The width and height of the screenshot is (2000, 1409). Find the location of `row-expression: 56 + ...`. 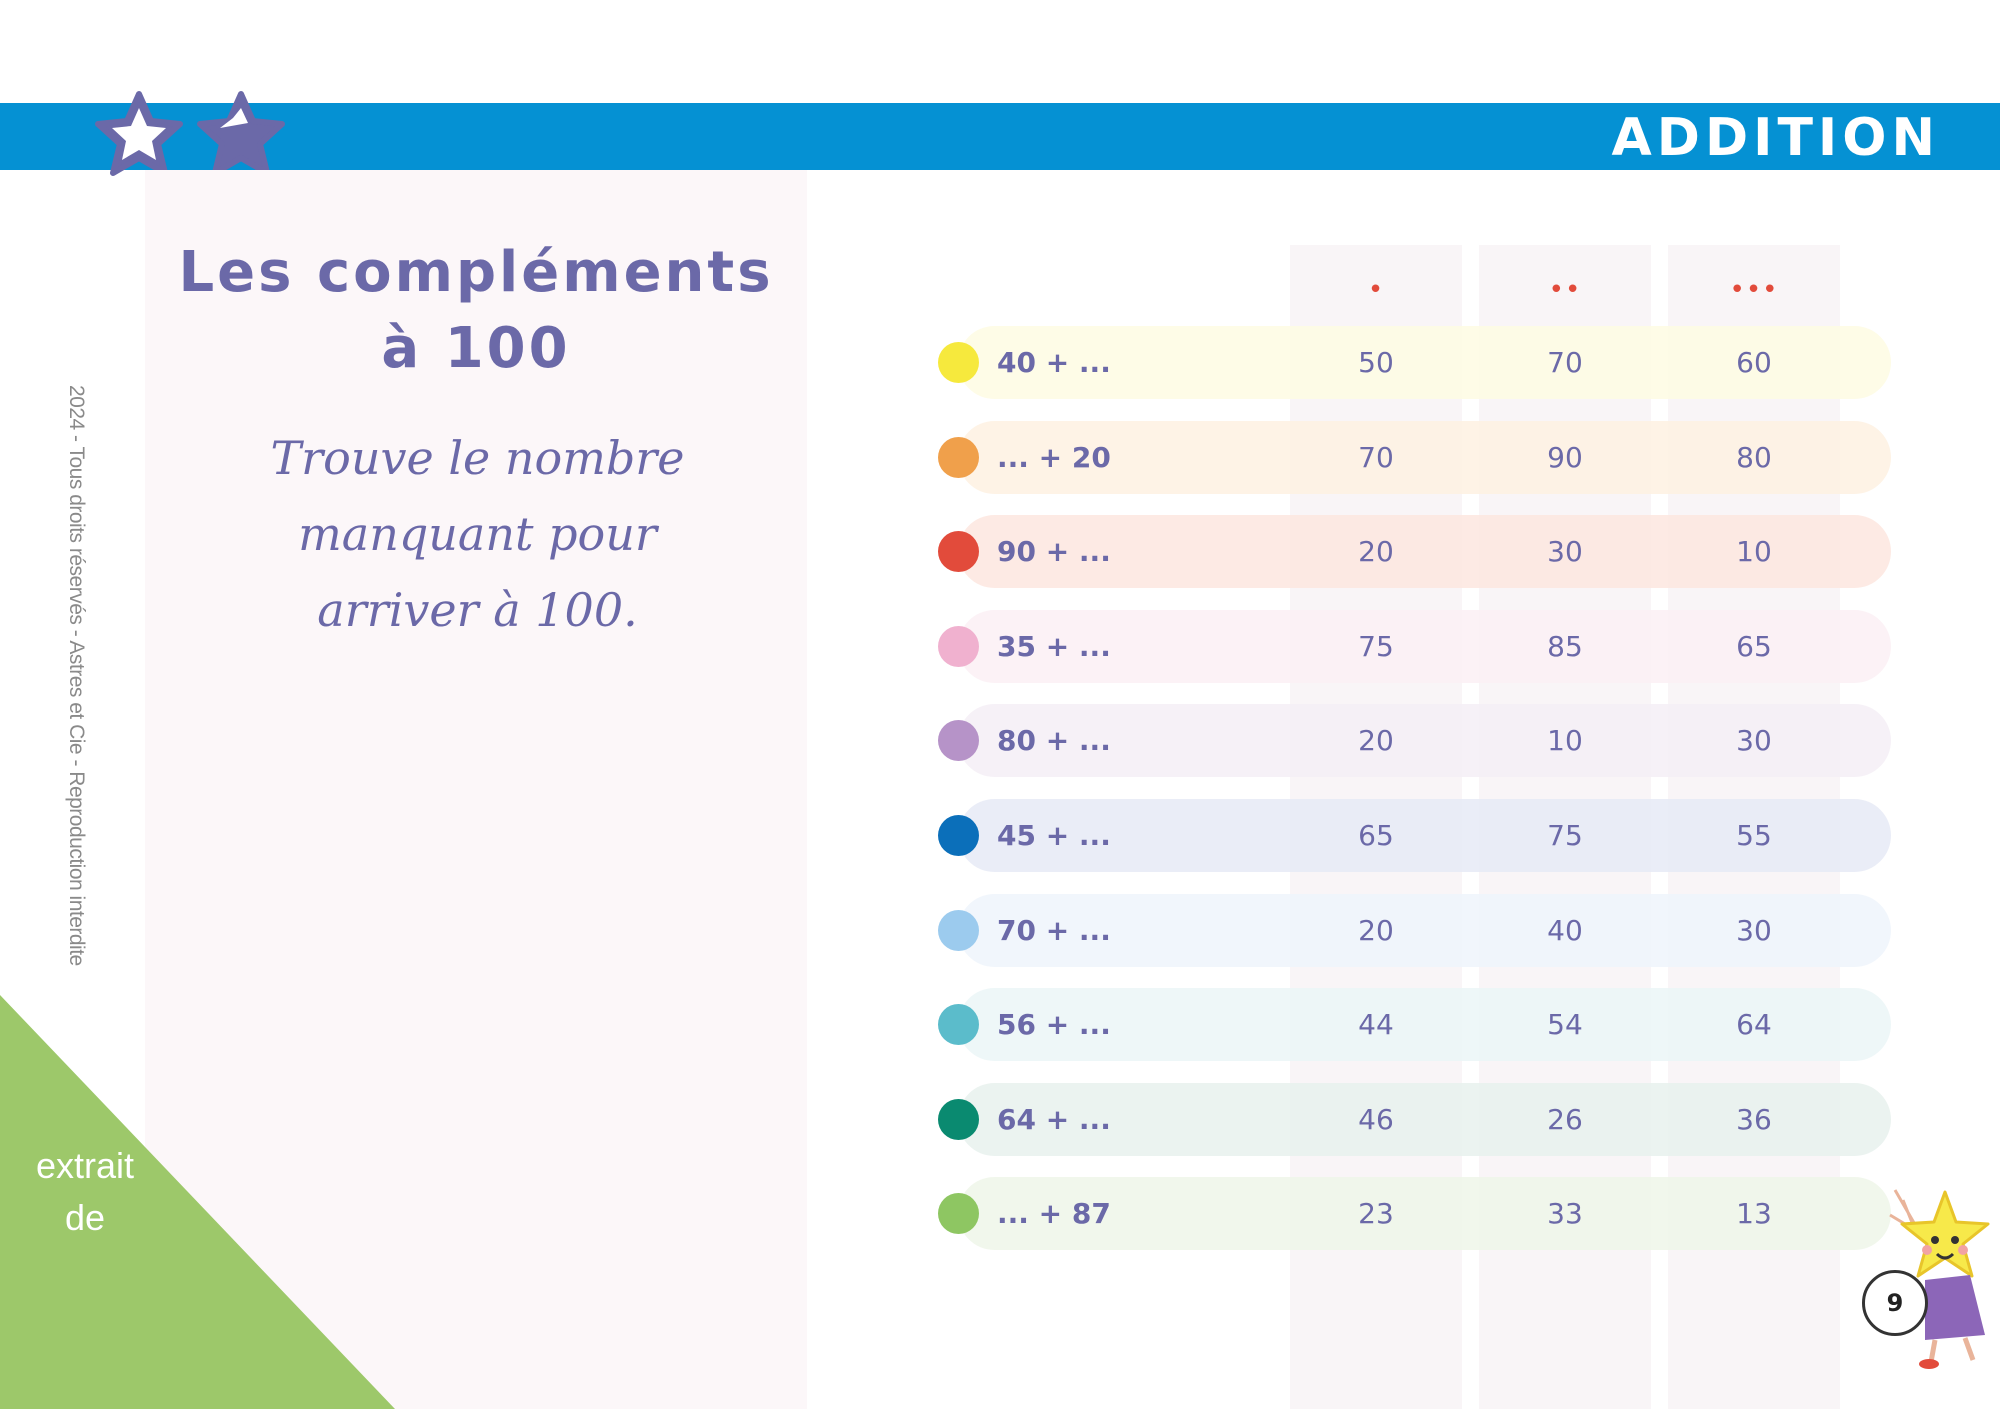

row-expression: 56 + ... is located at coordinates (1054, 1024).